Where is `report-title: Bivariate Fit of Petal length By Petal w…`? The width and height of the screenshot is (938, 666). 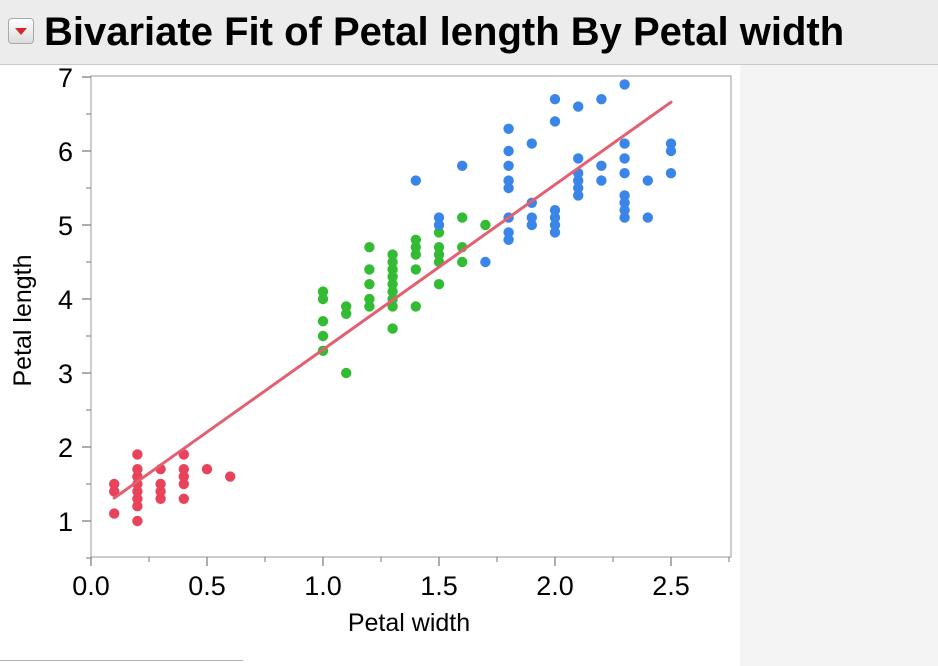 report-title: Bivariate Fit of Petal length By Petal w… is located at coordinates (444, 32).